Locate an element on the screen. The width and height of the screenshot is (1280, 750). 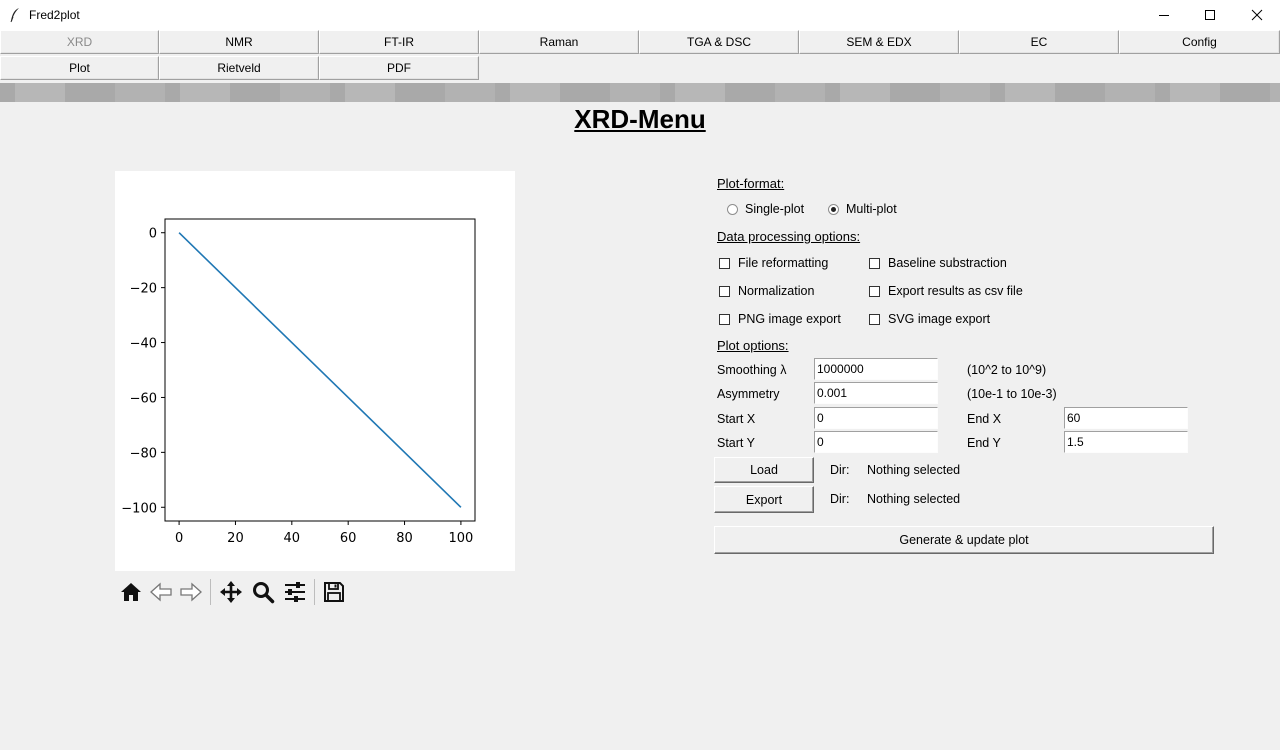
y-tick-label: −100 is located at coordinates (139, 508).